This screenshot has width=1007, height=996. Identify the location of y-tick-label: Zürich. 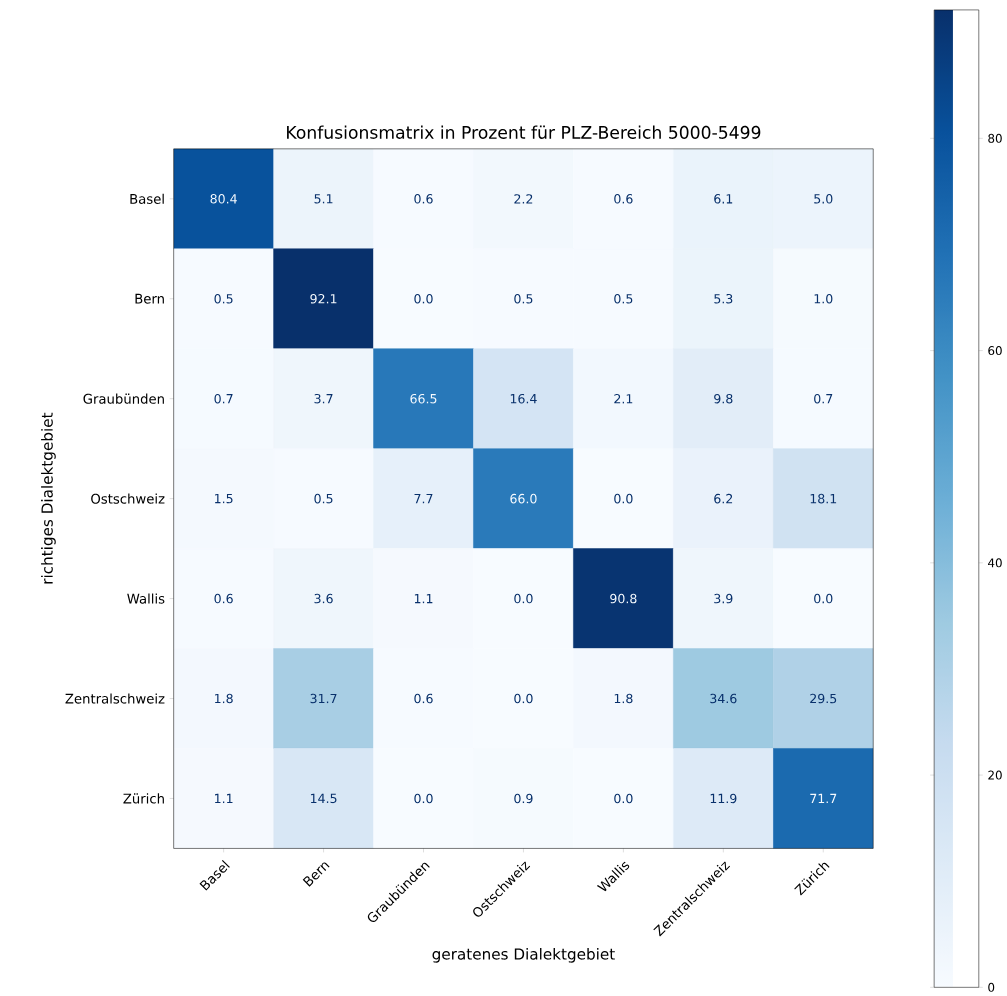
(143, 798).